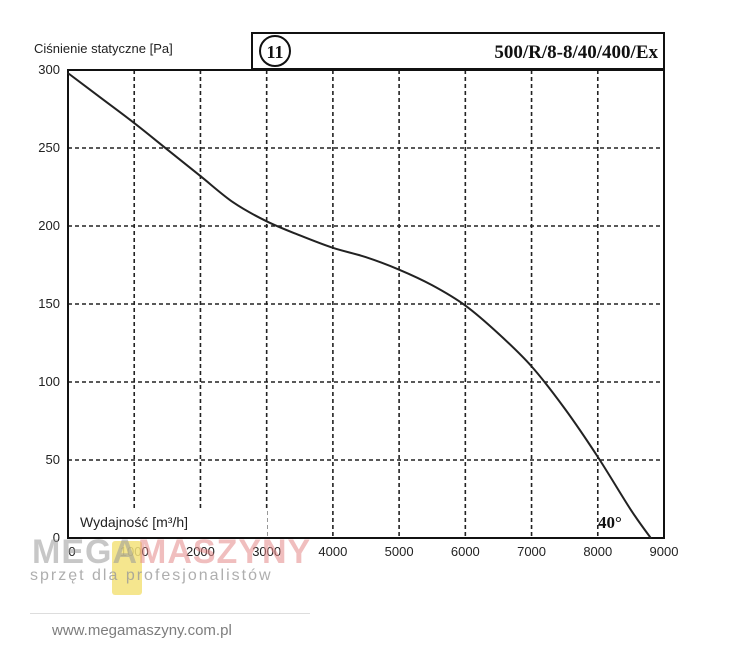 The width and height of the screenshot is (734, 667). What do you see at coordinates (56, 537) in the screenshot?
I see `y-tick-label: 0` at bounding box center [56, 537].